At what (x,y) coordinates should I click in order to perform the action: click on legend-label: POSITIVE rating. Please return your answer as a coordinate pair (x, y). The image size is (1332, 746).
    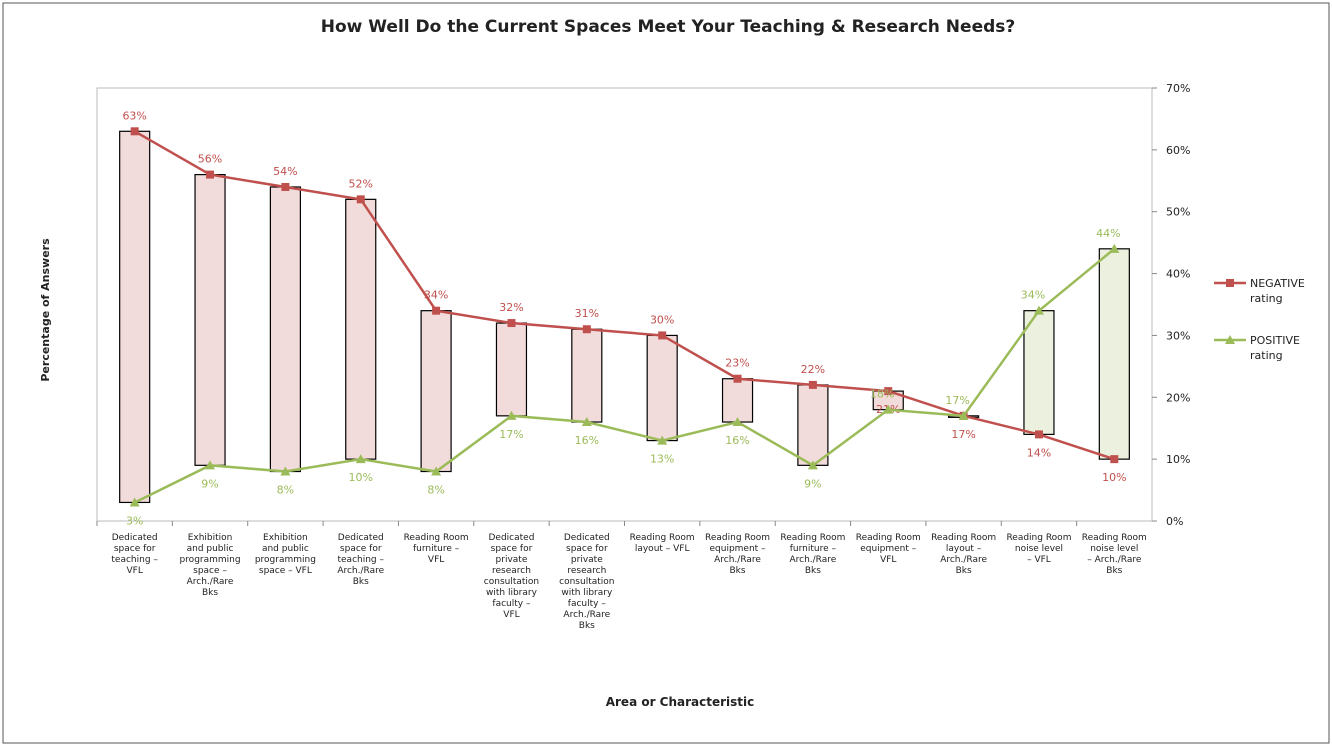
    Looking at the image, I should click on (1275, 348).